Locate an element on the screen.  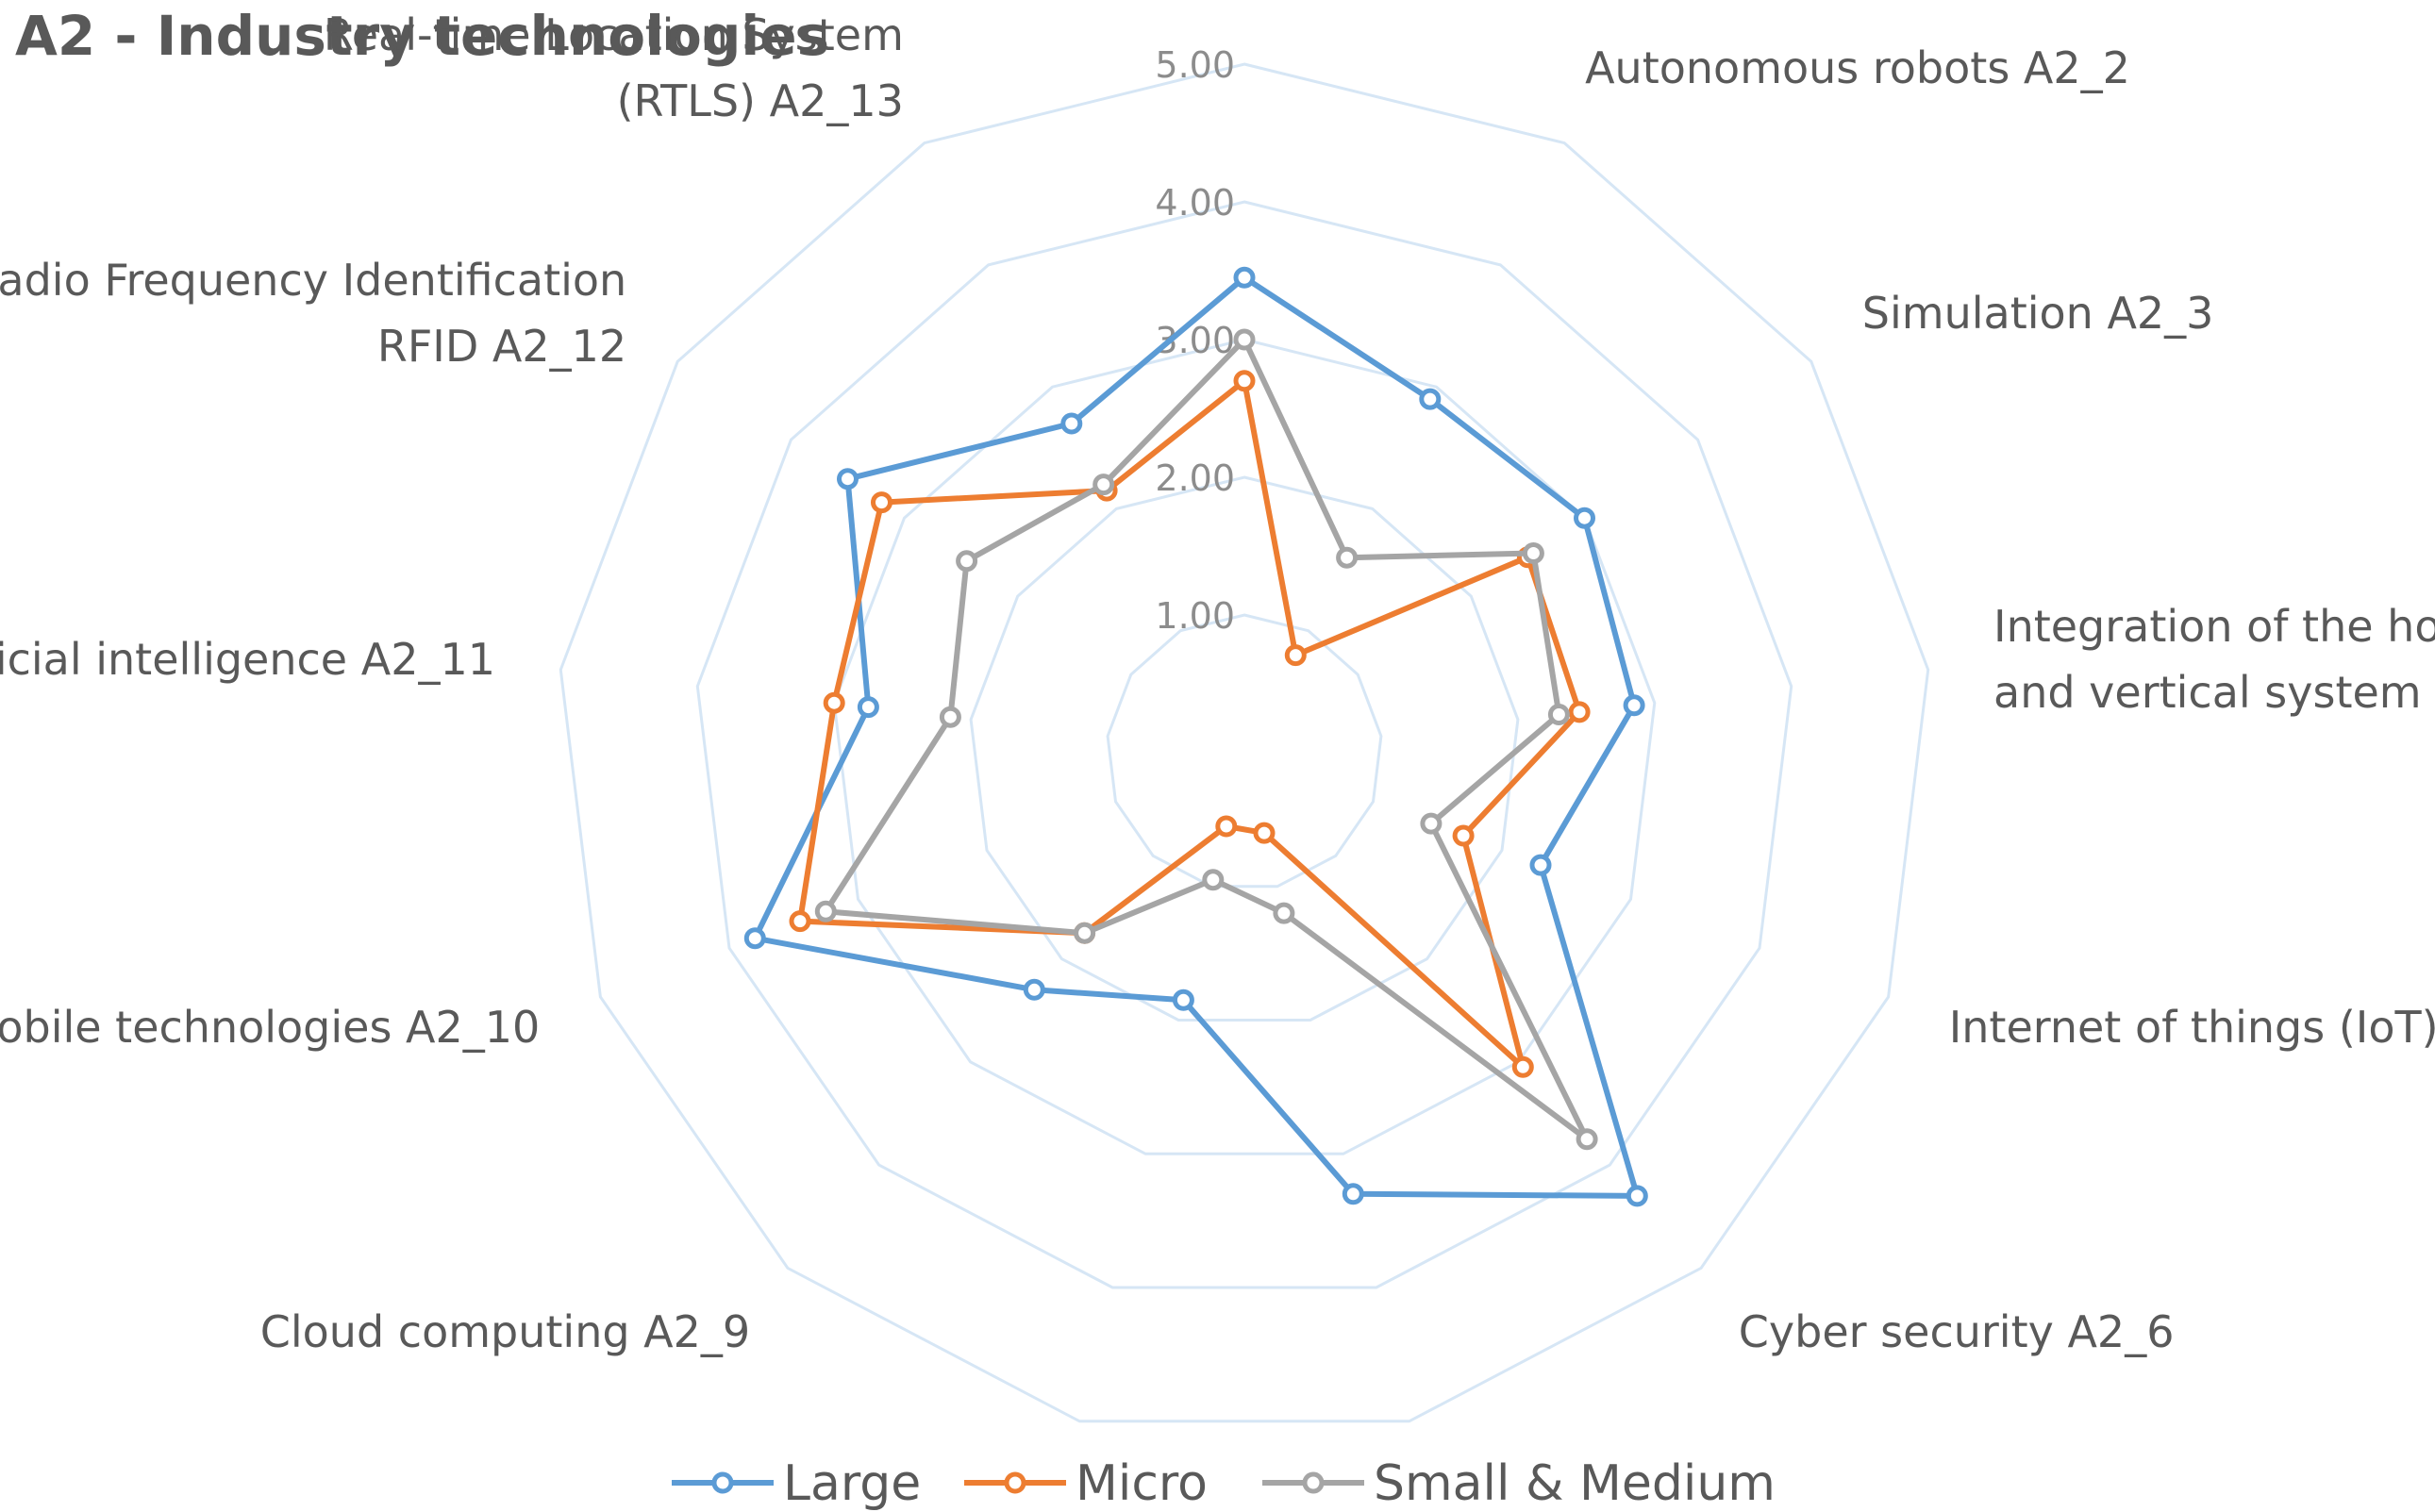
legend-item: Micro is located at coordinates (1086, 1483).